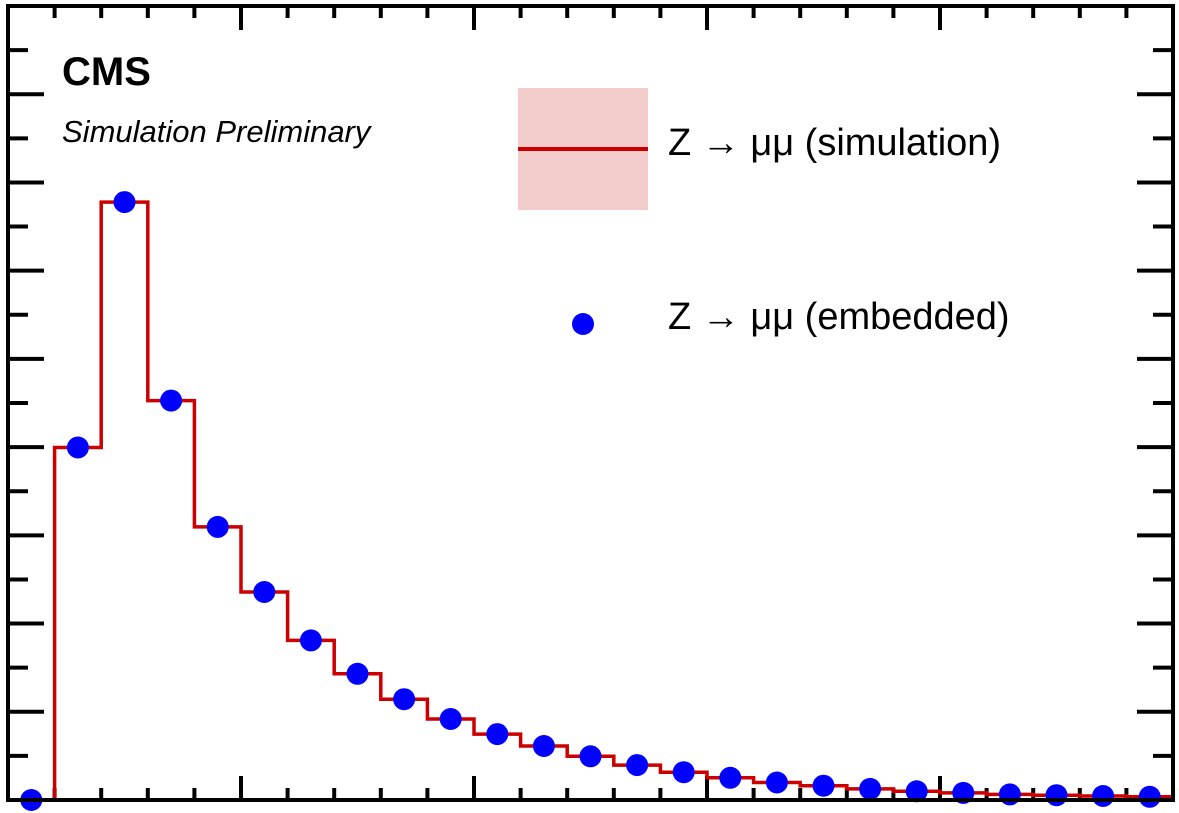  Describe the element at coordinates (216, 131) in the screenshot. I see `subtitle-label: Simulation Preliminary` at that location.